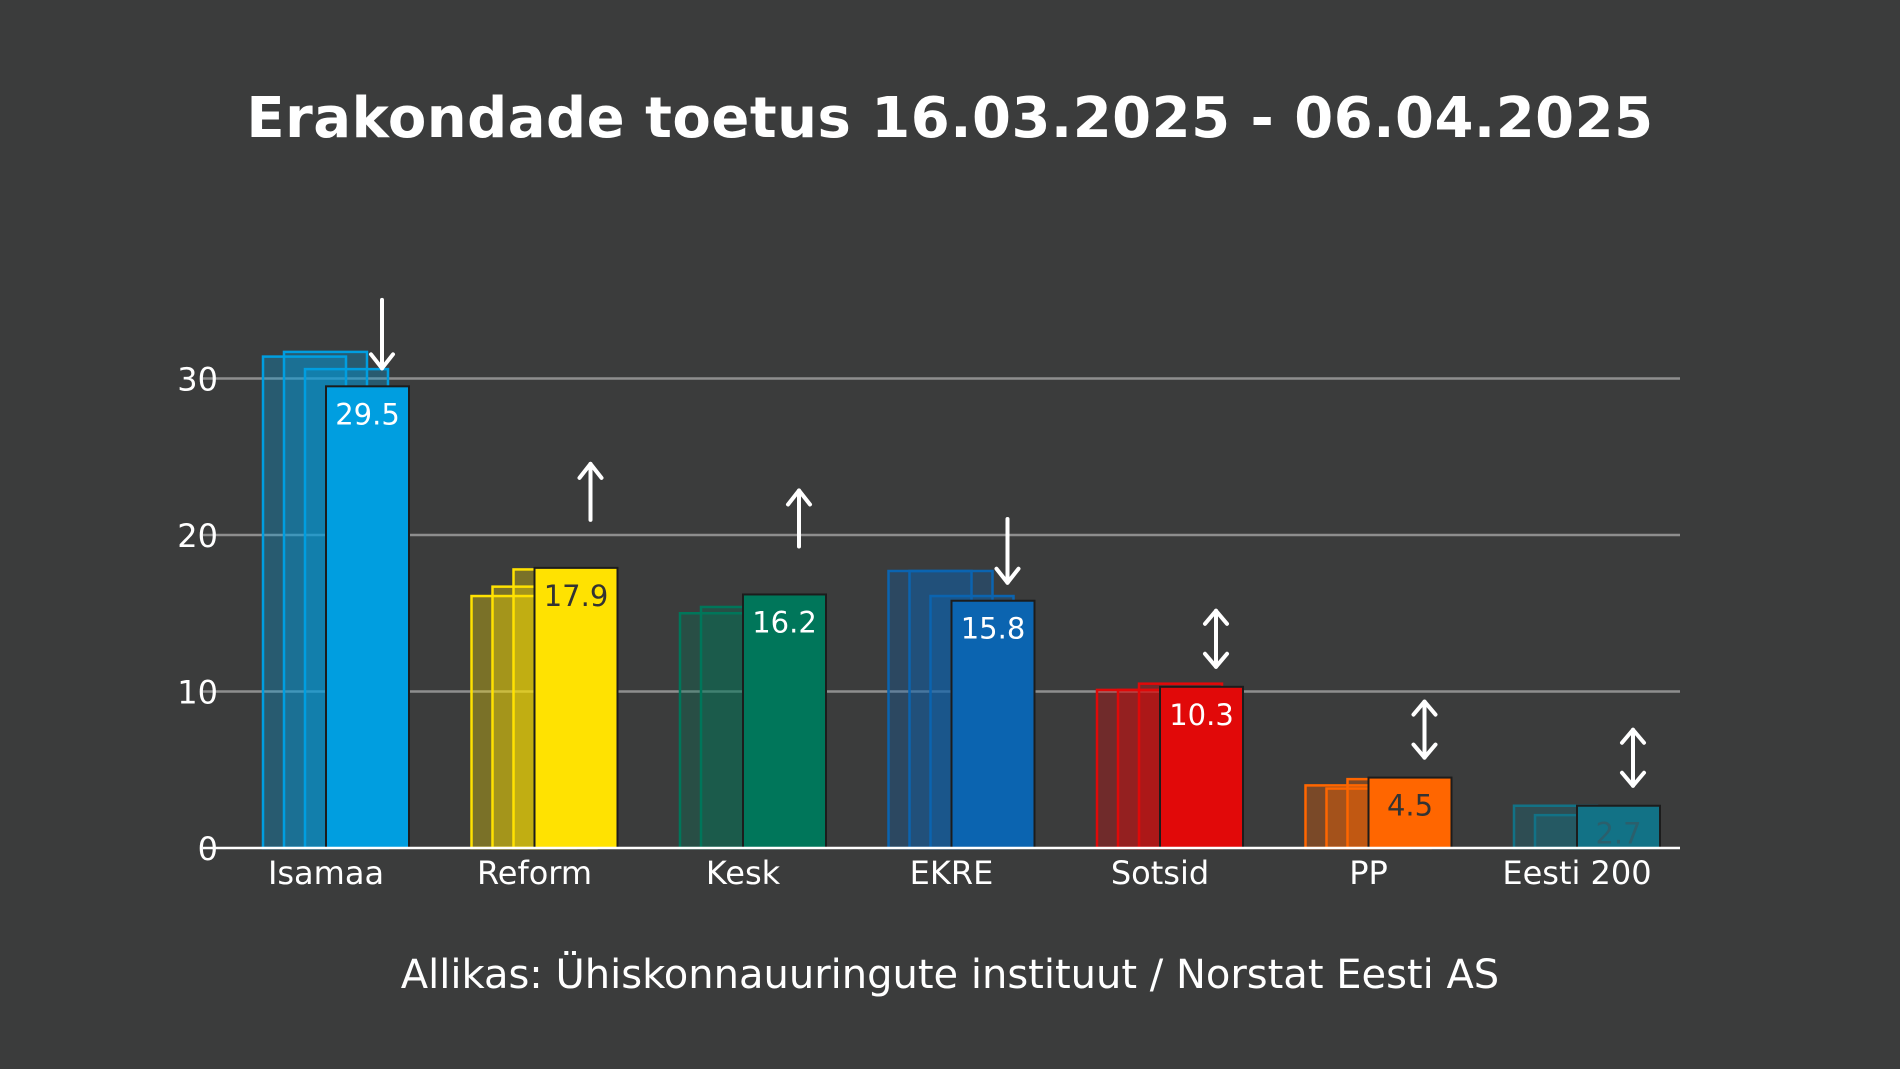 The width and height of the screenshot is (1900, 1069). Describe the element at coordinates (784, 721) in the screenshot. I see `current-bar-kesk` at that location.